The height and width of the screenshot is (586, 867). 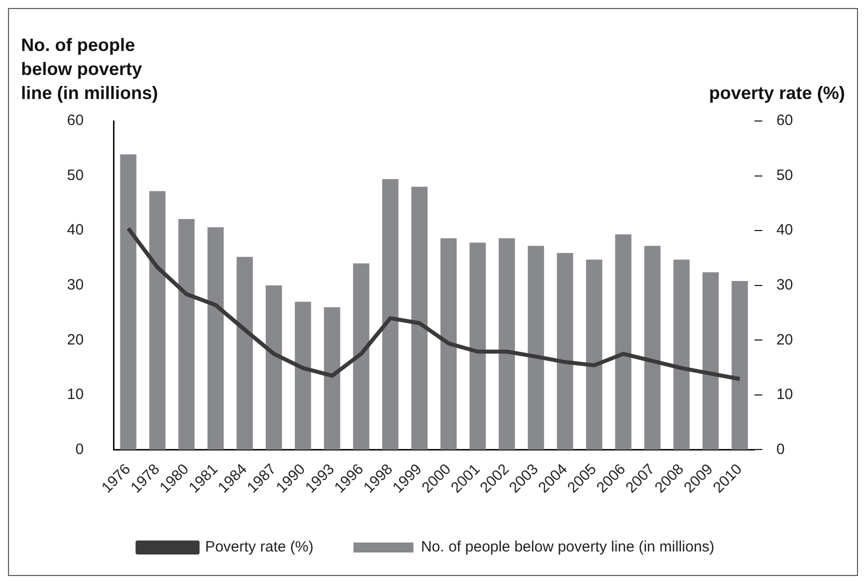 What do you see at coordinates (75, 395) in the screenshot?
I see `y-tick-label: 10` at bounding box center [75, 395].